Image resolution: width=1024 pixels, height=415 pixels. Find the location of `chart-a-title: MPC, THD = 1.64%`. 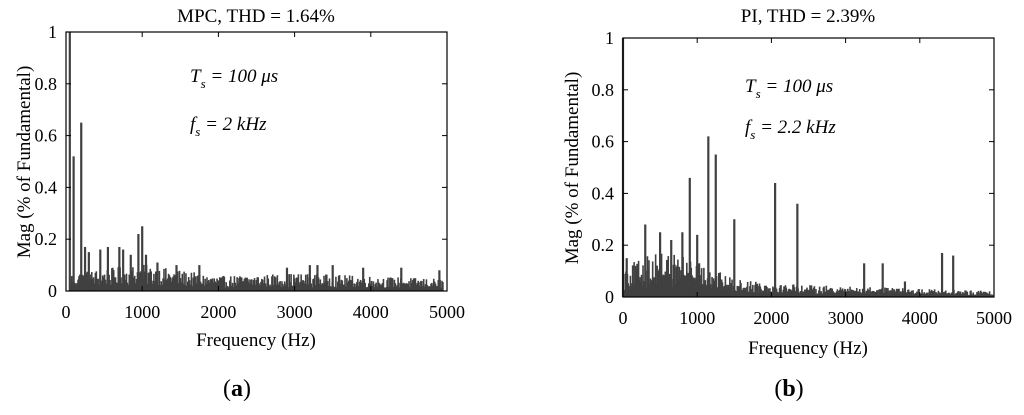

chart-a-title: MPC, THD = 1.64% is located at coordinates (256, 16).